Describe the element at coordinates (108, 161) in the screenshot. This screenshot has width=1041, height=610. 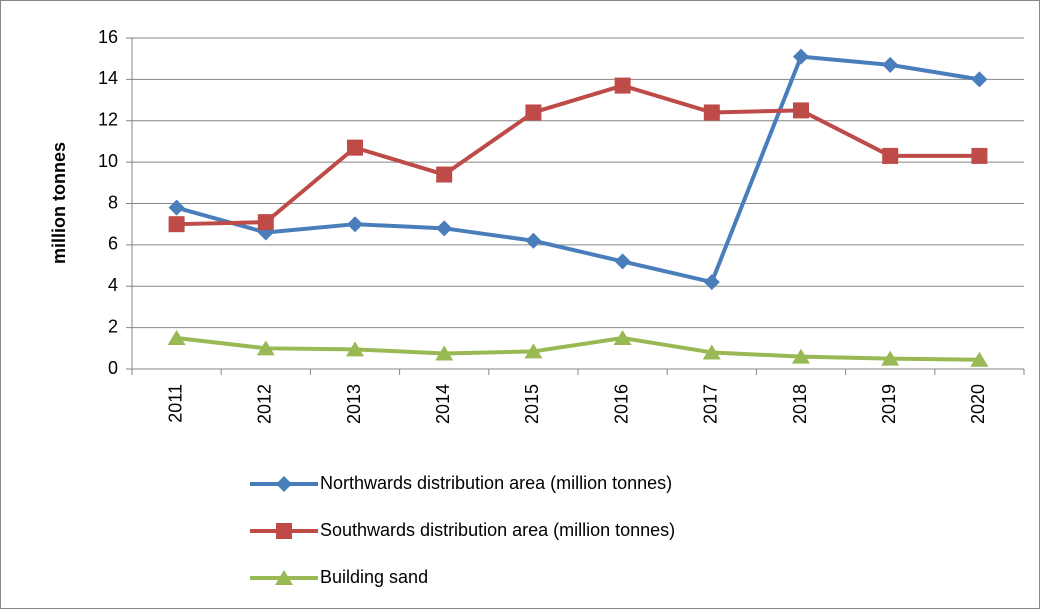
I see `y-tick-label: 10` at that location.